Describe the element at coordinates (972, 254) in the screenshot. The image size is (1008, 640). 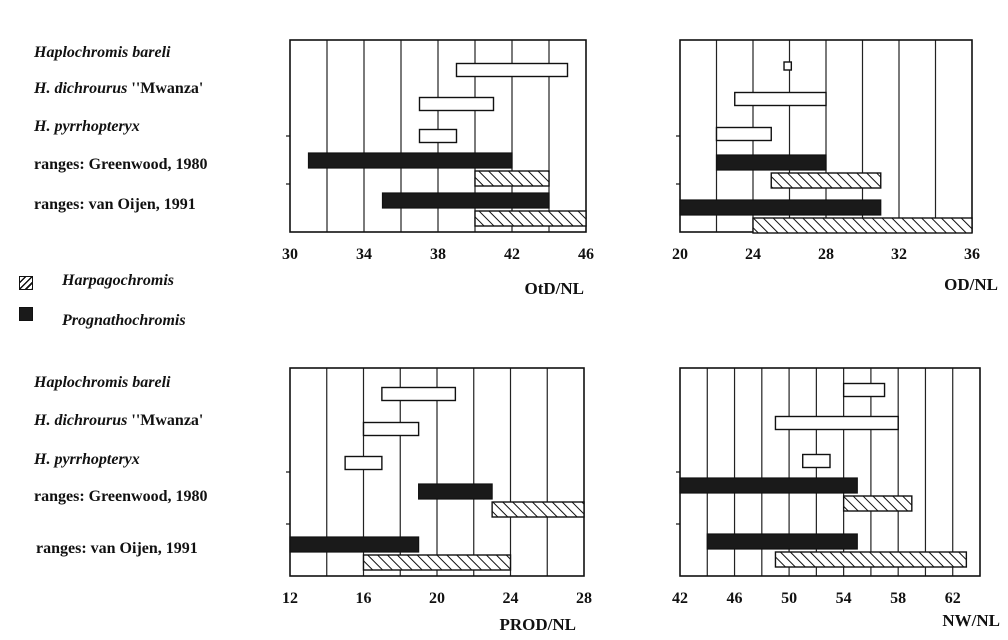
I see `x-tick-label: 36` at that location.